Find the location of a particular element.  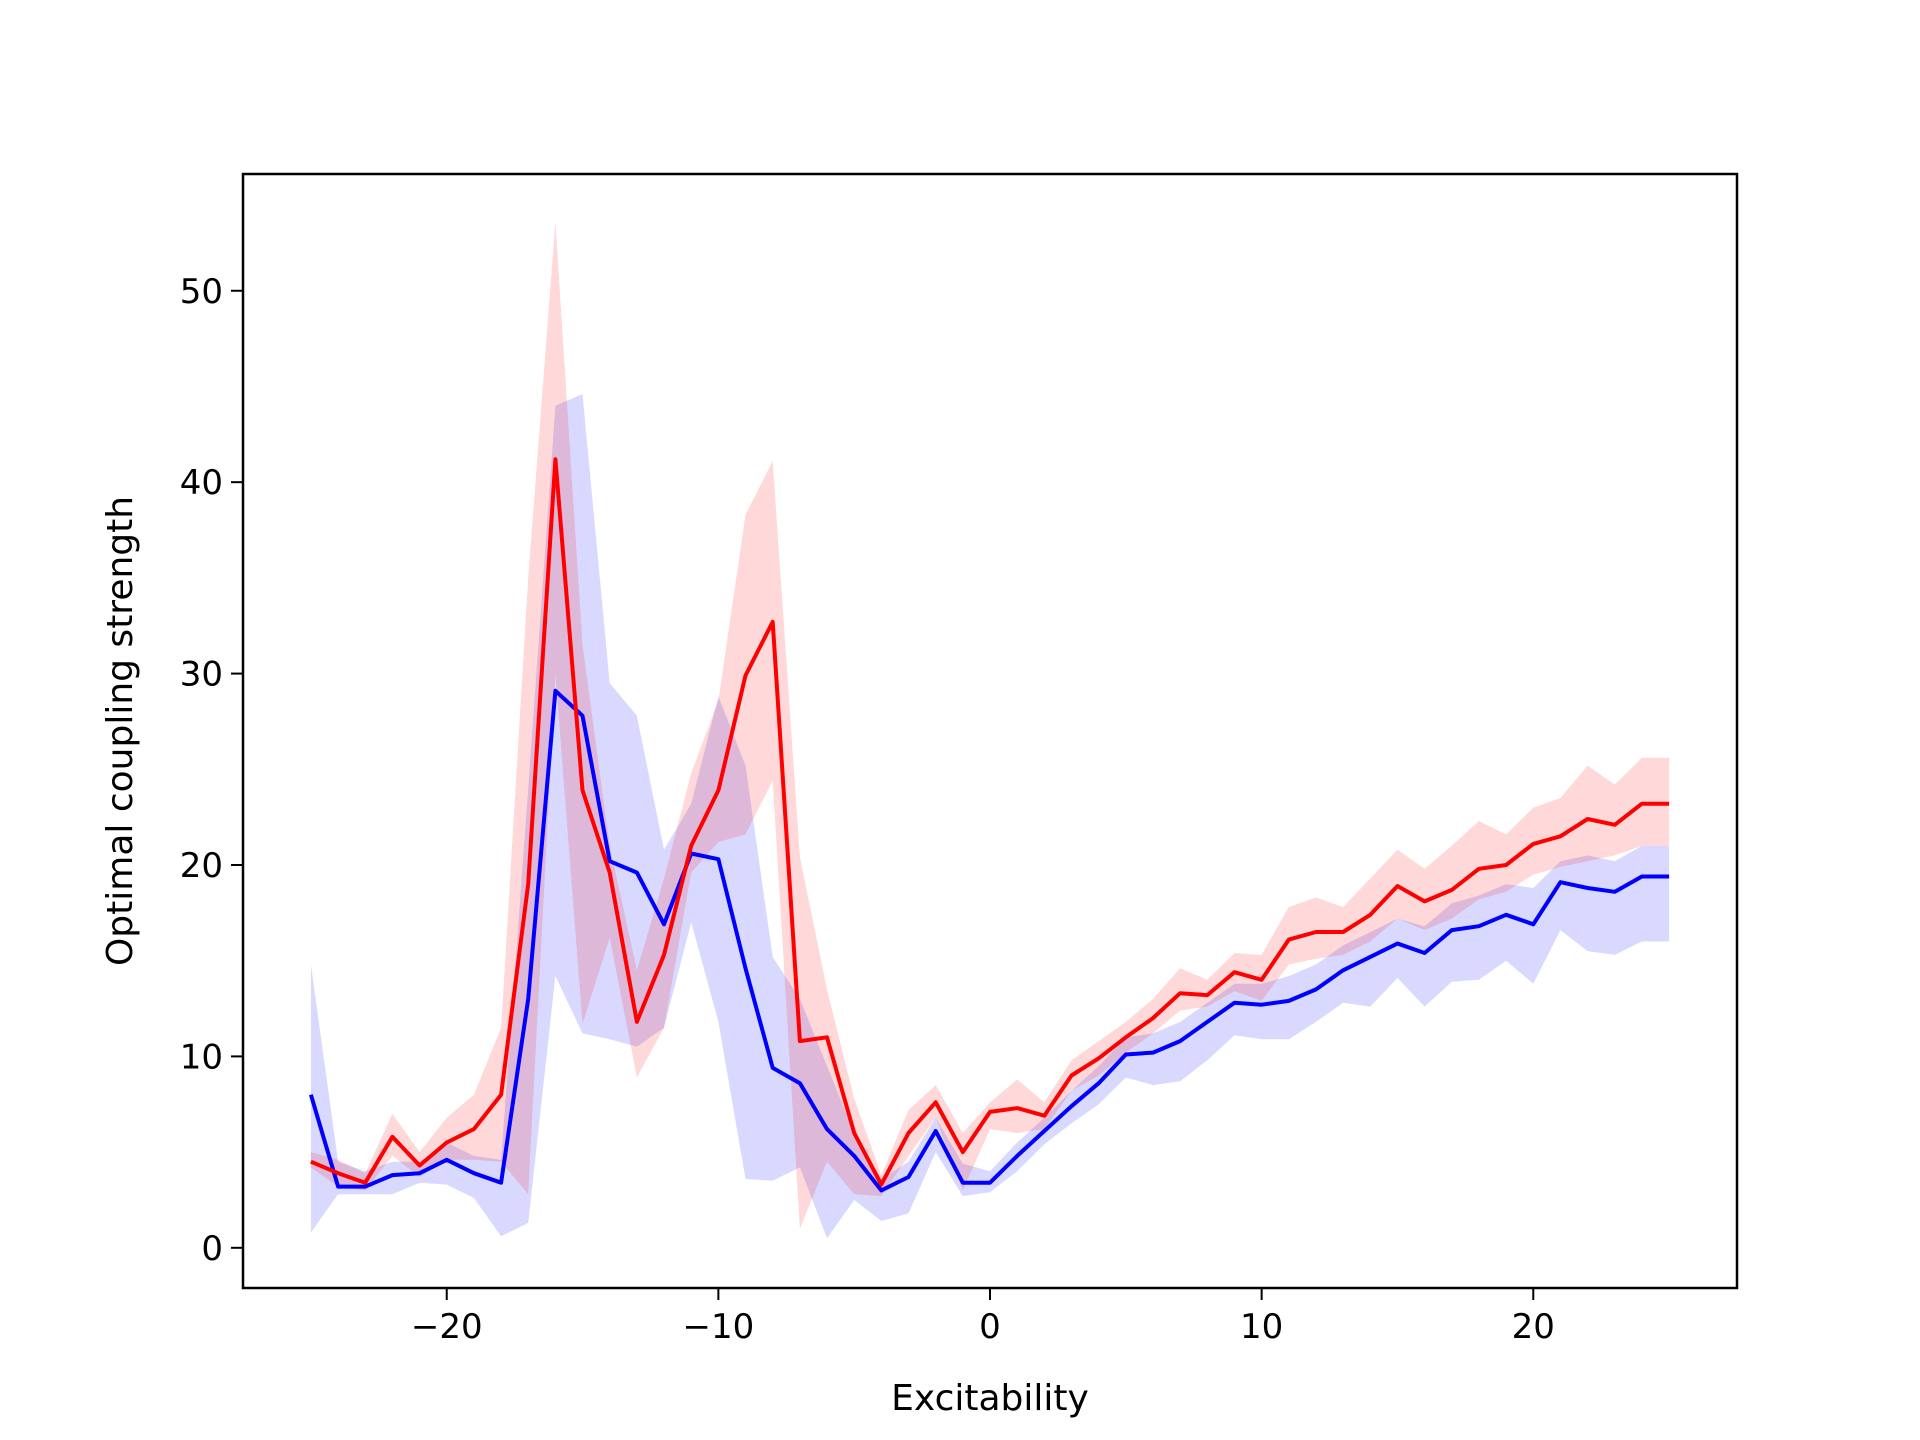

x-tick-label: 0 is located at coordinates (990, 1327).